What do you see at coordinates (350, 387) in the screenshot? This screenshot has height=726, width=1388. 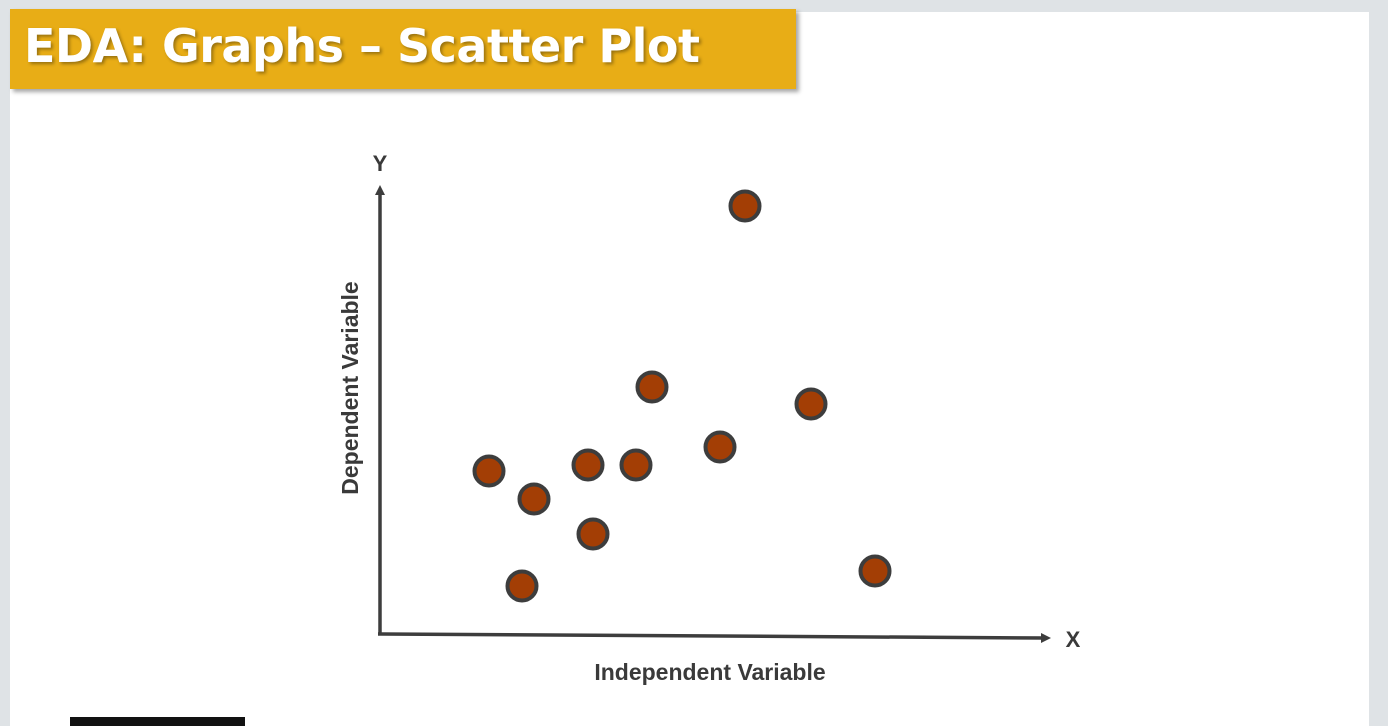 I see `y-axis-label: Dependent Variable` at bounding box center [350, 387].